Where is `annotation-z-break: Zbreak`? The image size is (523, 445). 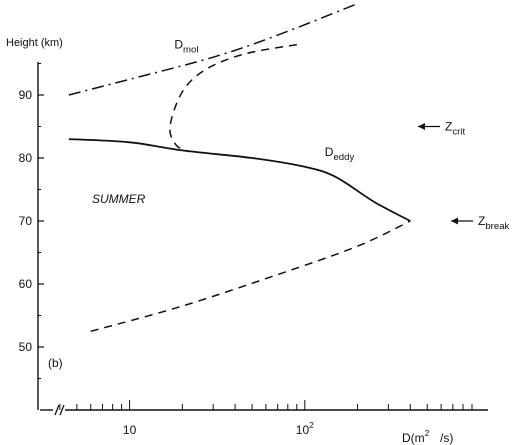
annotation-z-break: Zbreak is located at coordinates (494, 223).